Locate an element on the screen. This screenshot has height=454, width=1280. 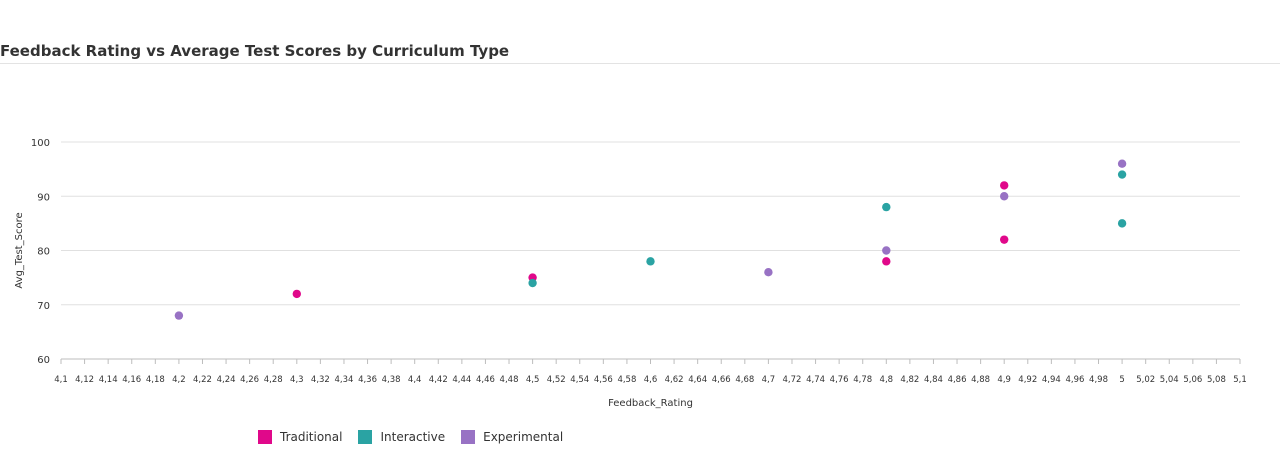
legend-item-experimental: Experimental is located at coordinates (512, 437).